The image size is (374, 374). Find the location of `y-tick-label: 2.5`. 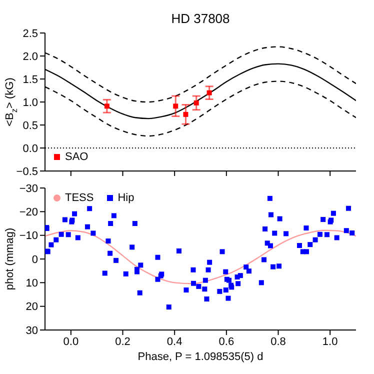

y-tick-label: 2.5 is located at coordinates (30, 34).